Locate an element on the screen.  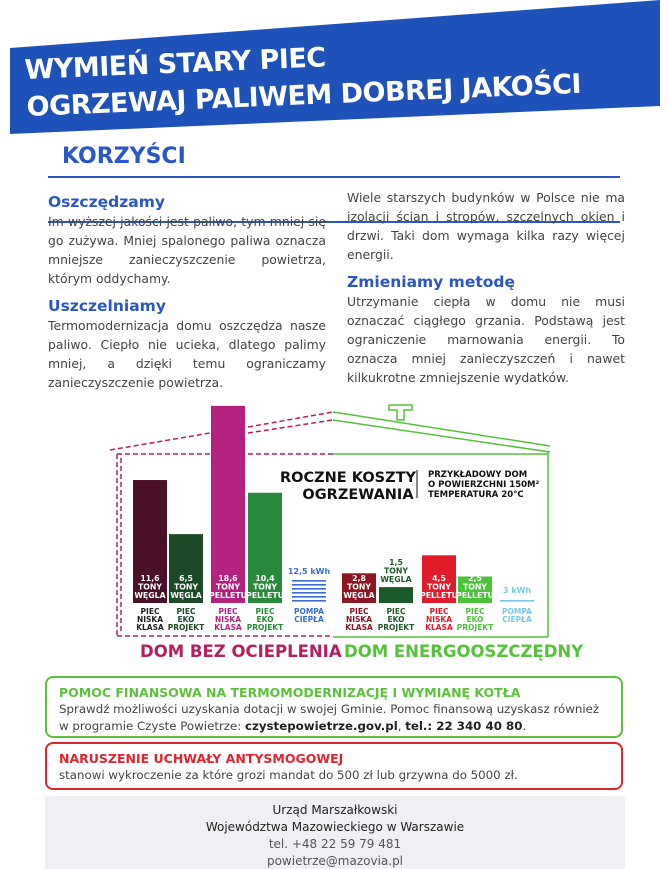
bar-caption: POMPA is located at coordinates (517, 611).